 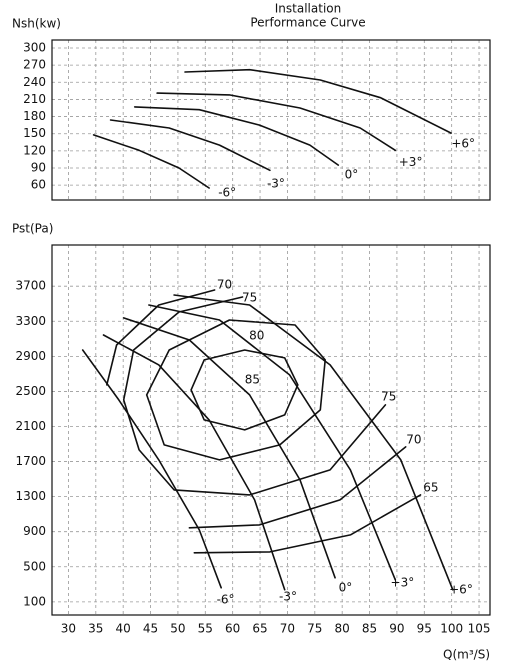 I want to click on y-tick-label: 120, so click(x=34, y=150).